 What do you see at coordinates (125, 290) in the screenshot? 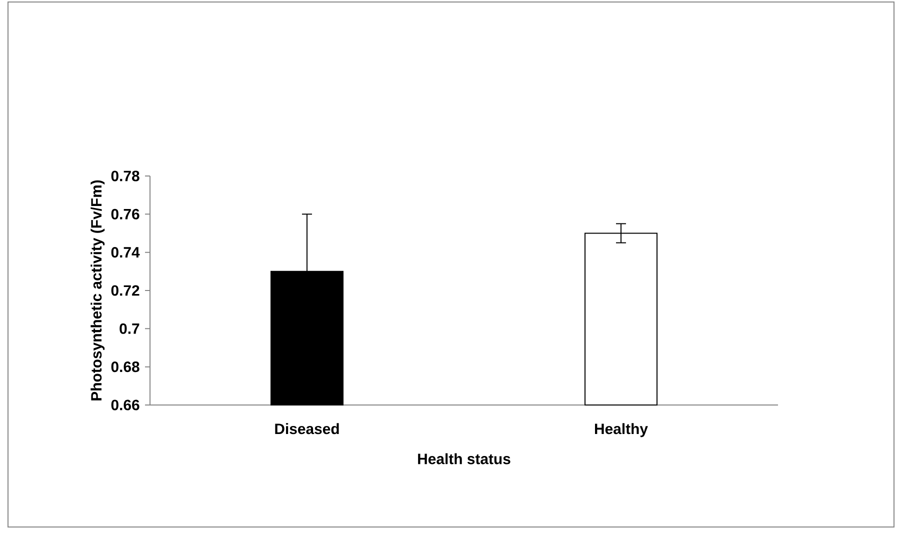
I see `y-tick-label: 0.72` at bounding box center [125, 290].